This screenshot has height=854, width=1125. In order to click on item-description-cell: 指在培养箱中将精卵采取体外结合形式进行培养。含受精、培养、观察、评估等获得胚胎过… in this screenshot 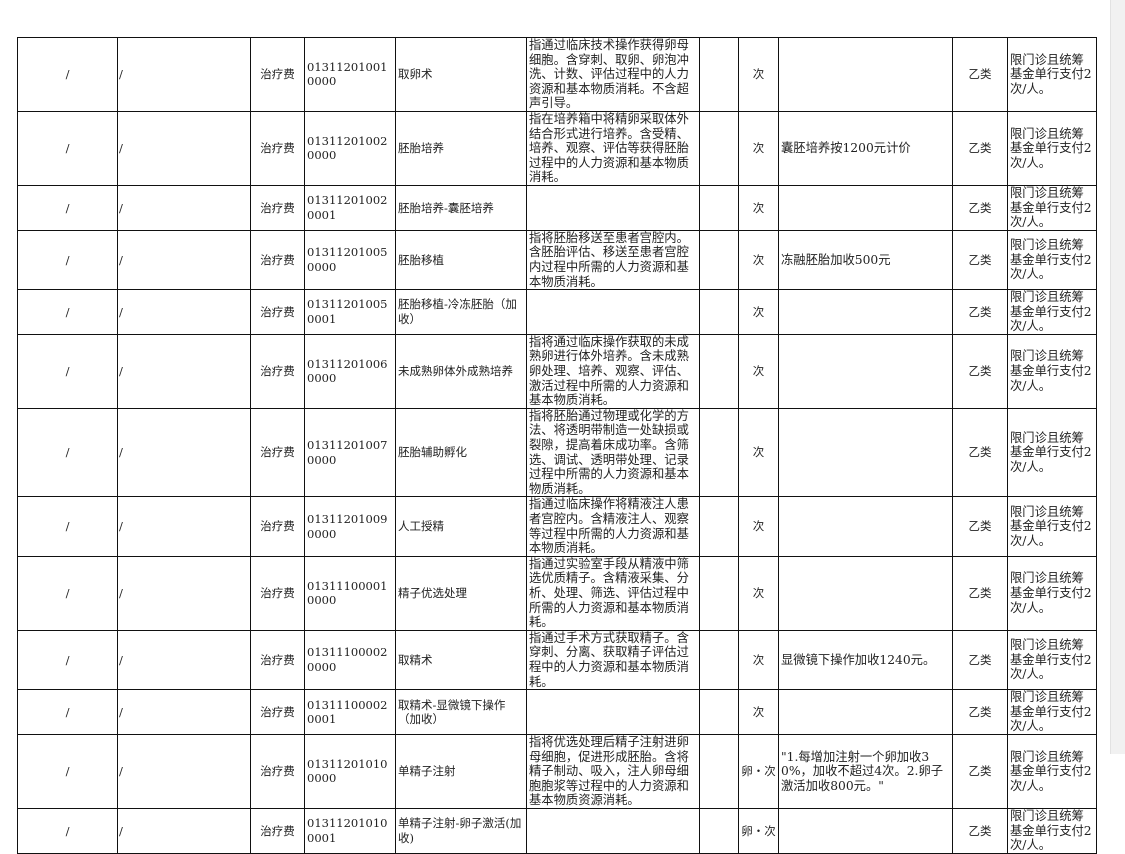, I will do `click(613, 148)`.